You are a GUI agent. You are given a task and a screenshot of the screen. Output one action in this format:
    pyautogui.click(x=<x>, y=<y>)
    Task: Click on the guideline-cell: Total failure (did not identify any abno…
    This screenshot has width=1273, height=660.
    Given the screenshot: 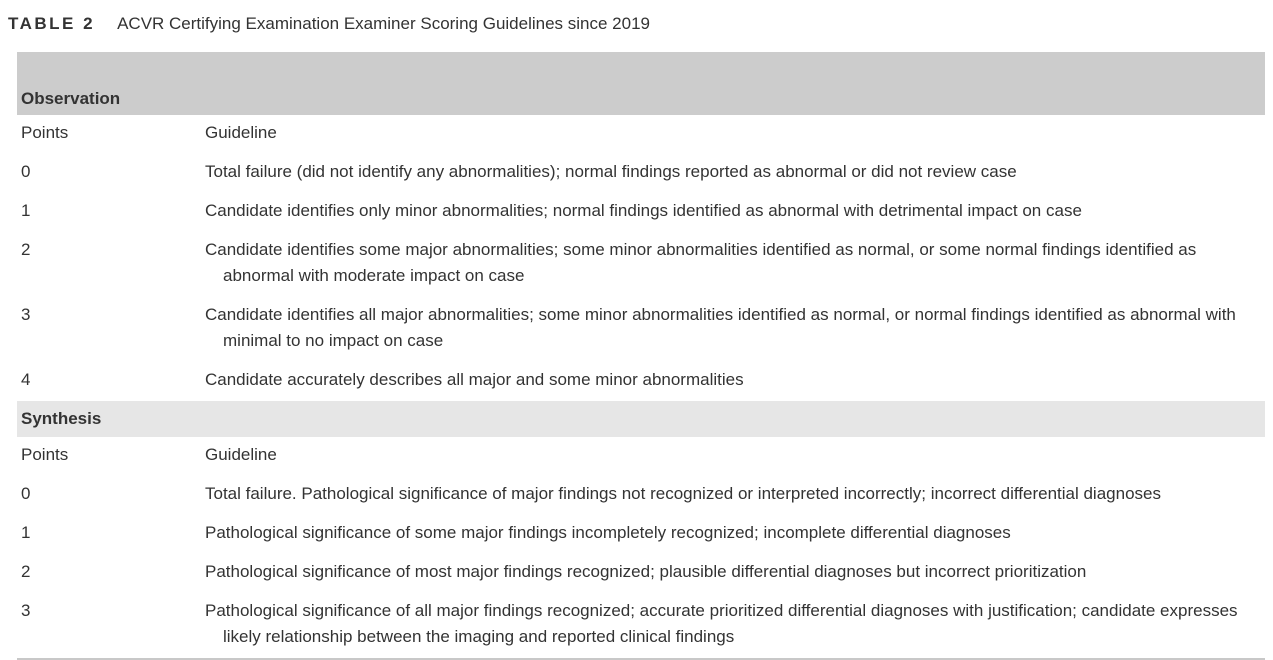 What is the action you would take?
    pyautogui.click(x=611, y=171)
    